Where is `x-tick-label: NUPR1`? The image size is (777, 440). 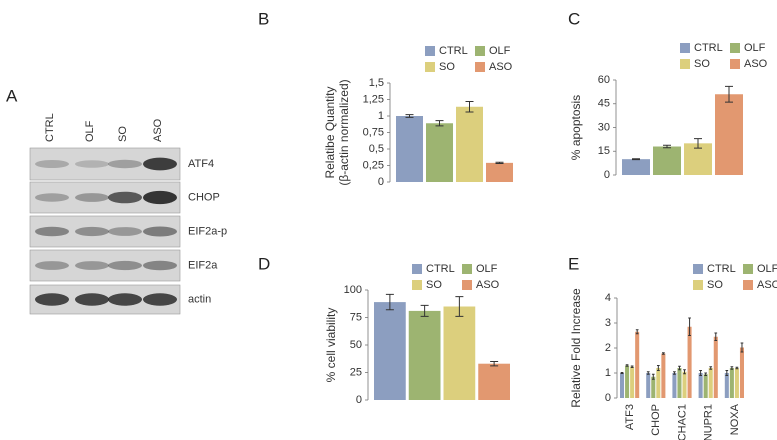 x-tick-label: NUPR1 is located at coordinates (709, 422).